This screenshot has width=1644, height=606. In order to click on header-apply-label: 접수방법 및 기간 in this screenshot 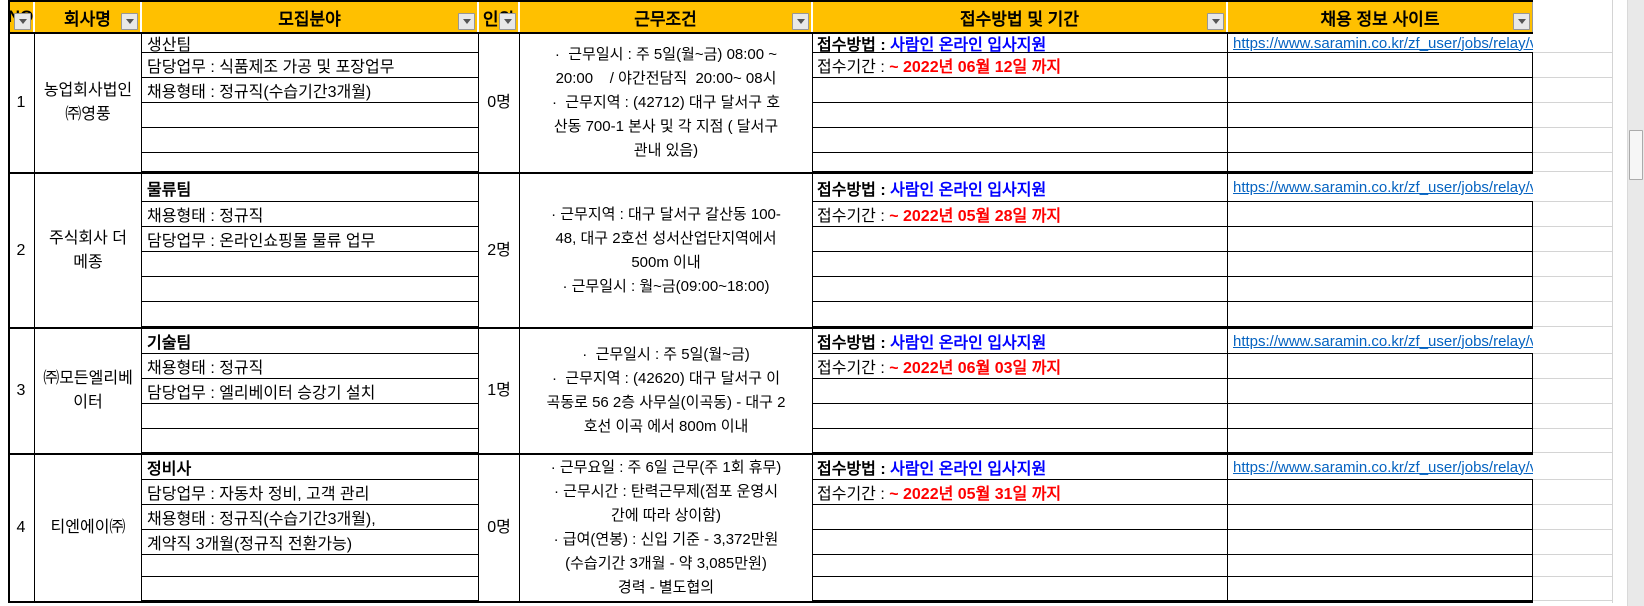, I will do `click(1019, 19)`.